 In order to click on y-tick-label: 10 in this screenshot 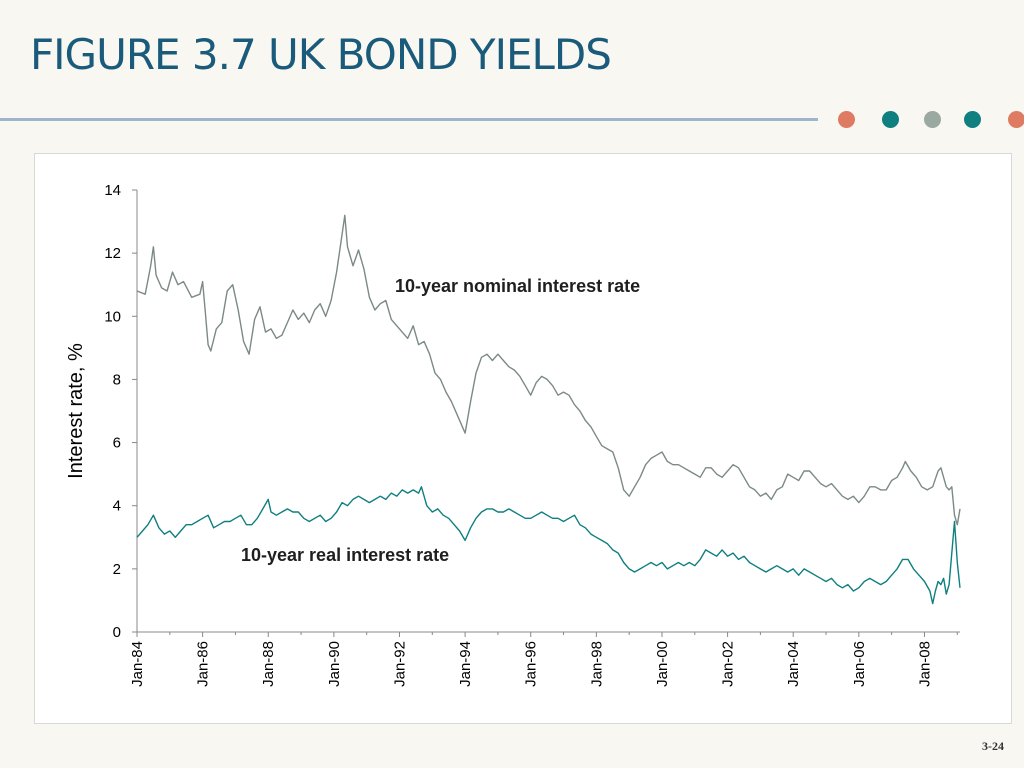, I will do `click(112, 316)`.